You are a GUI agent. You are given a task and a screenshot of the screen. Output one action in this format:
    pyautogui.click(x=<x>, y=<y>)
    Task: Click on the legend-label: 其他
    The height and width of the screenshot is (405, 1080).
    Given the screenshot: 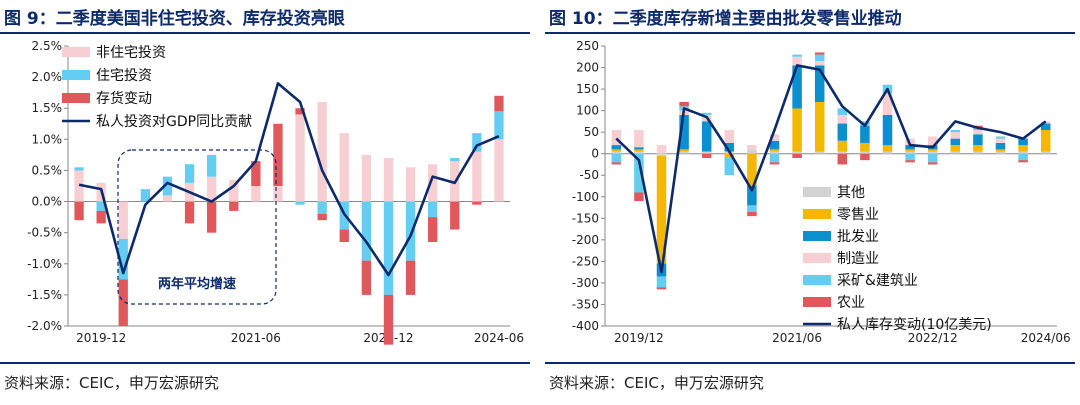 What is the action you would take?
    pyautogui.click(x=851, y=193)
    